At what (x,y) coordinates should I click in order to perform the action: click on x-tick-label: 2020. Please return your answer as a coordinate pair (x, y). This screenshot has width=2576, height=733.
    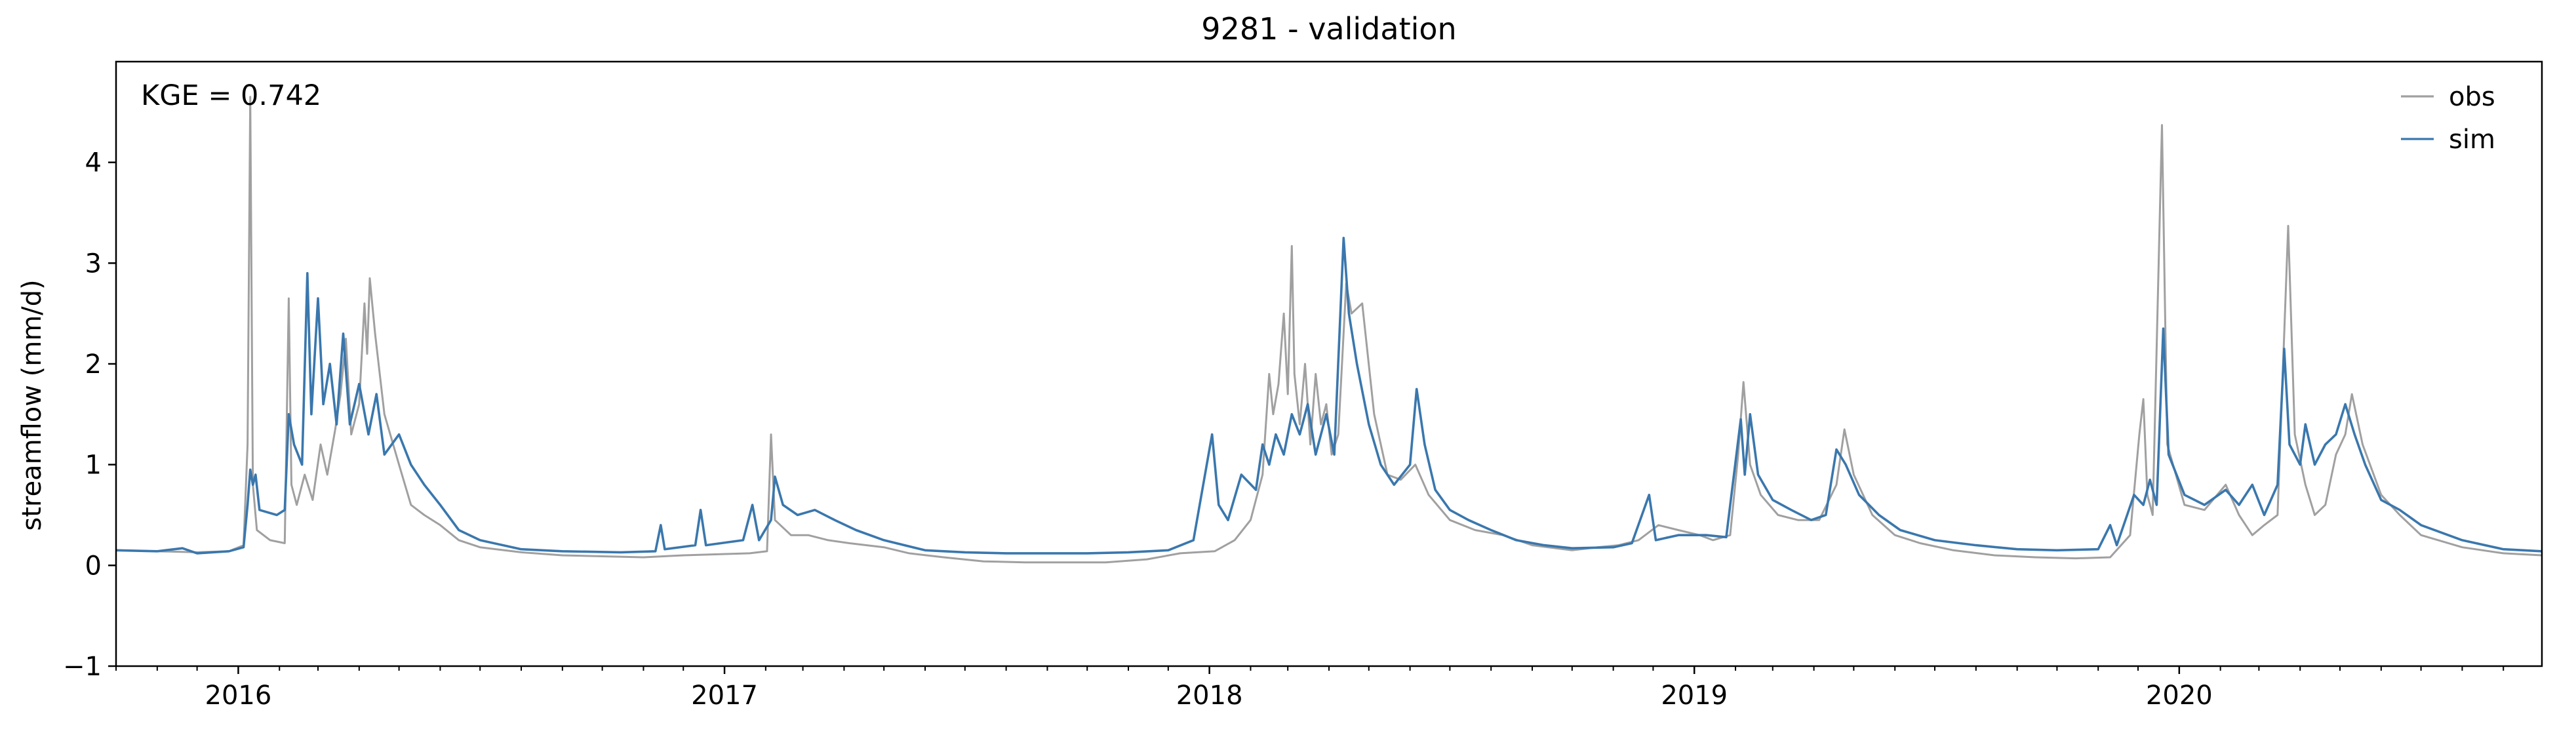
    Looking at the image, I should click on (2179, 696).